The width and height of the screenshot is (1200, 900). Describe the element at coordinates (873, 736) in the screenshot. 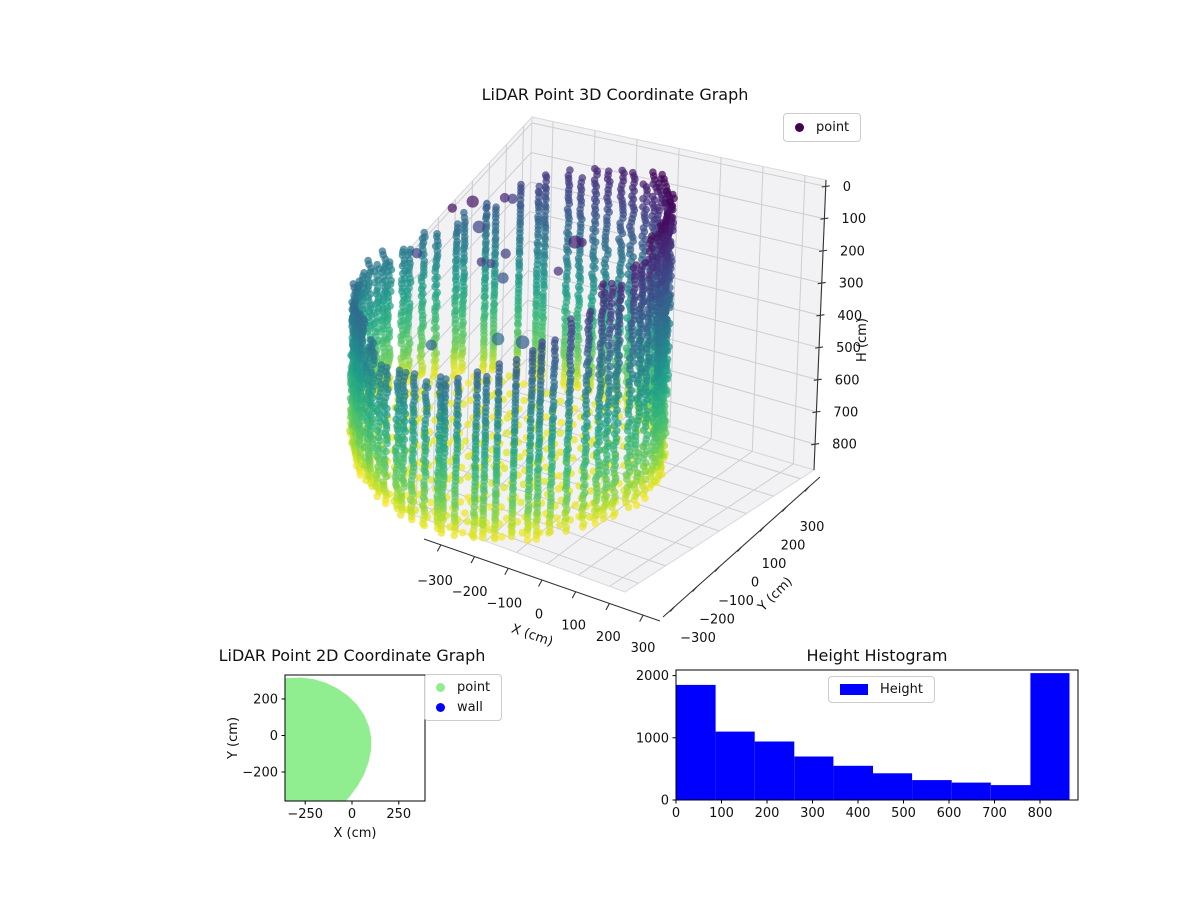

I see `histogram-bars` at that location.